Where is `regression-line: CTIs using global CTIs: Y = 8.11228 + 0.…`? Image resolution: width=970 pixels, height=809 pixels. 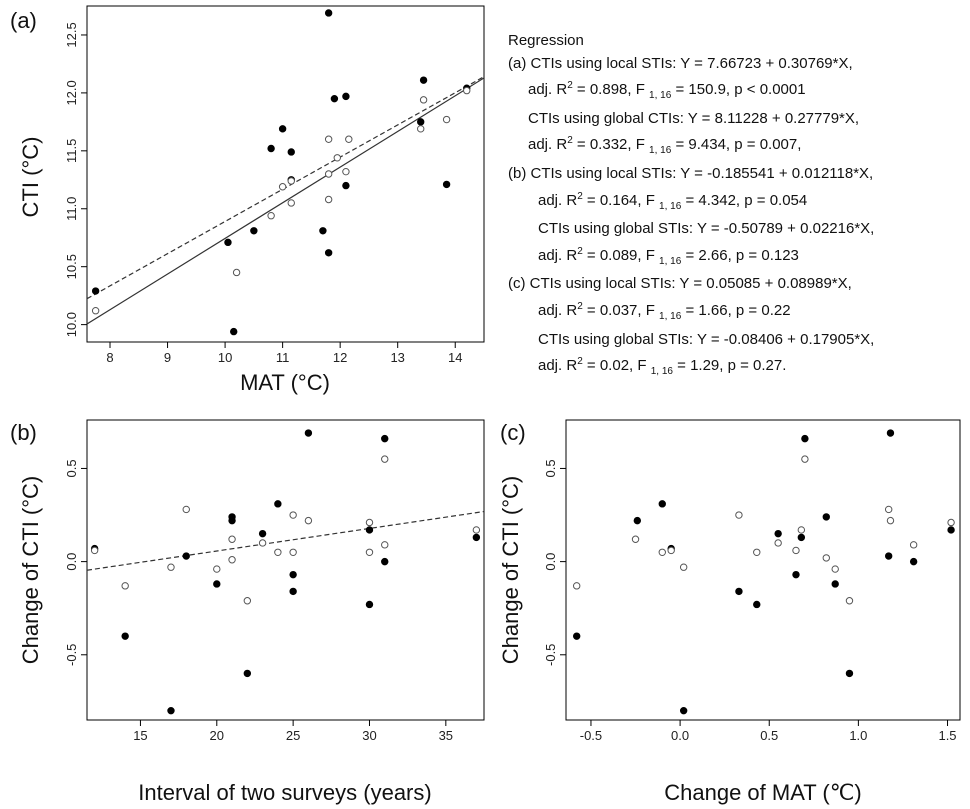 regression-line: CTIs using global CTIs: Y = 8.11228 + 0.… is located at coordinates (694, 118).